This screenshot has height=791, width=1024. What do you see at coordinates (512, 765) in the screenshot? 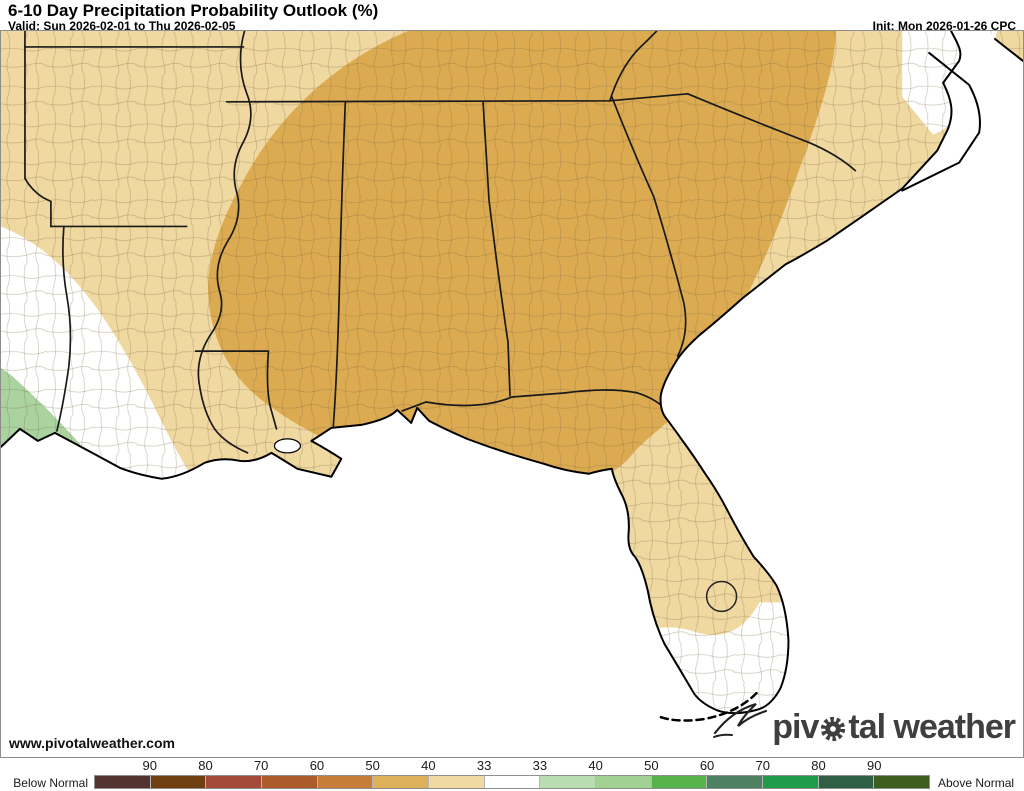
I see `legend-tick-row: 90 80 70 60 50 40 33 33 40 50 60 70 80 90` at bounding box center [512, 765].